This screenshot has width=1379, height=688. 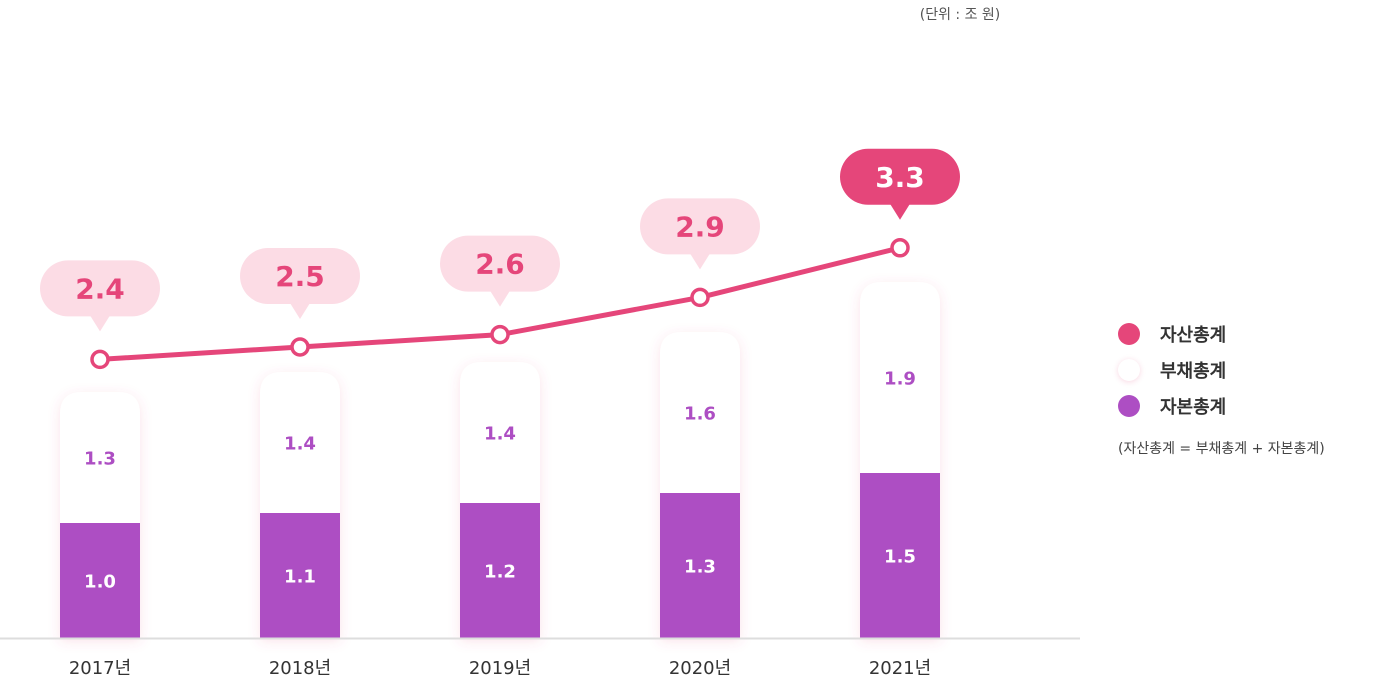 I want to click on legend-label-capital: 자본총계, so click(x=1193, y=407).